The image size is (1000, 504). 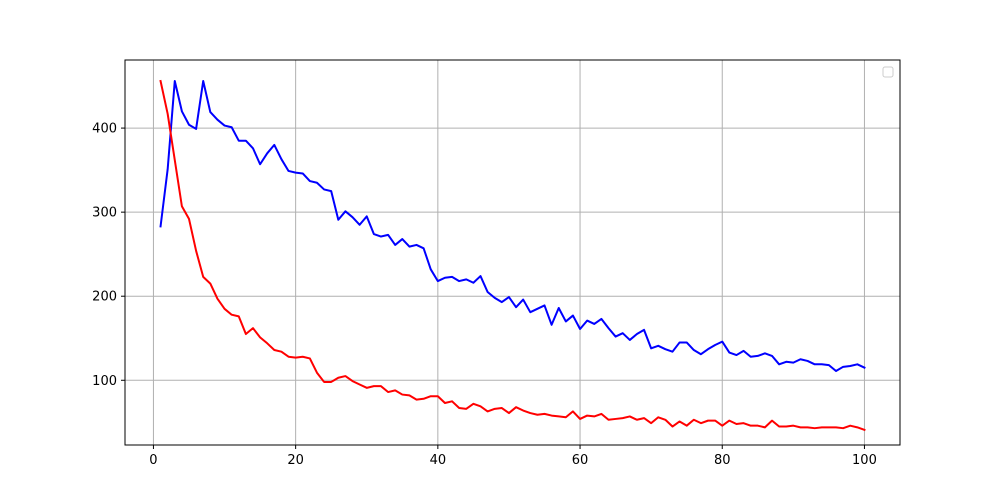 I want to click on x-tick-label: 80, so click(x=722, y=460).